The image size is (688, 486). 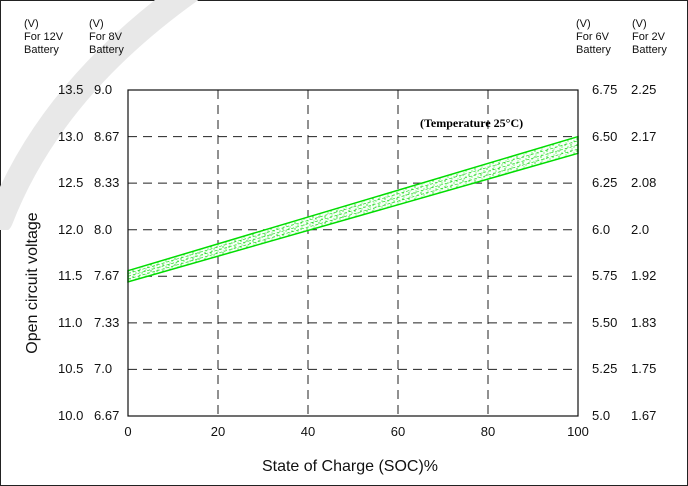 I want to click on header-2v-line1: (V), so click(x=639, y=24).